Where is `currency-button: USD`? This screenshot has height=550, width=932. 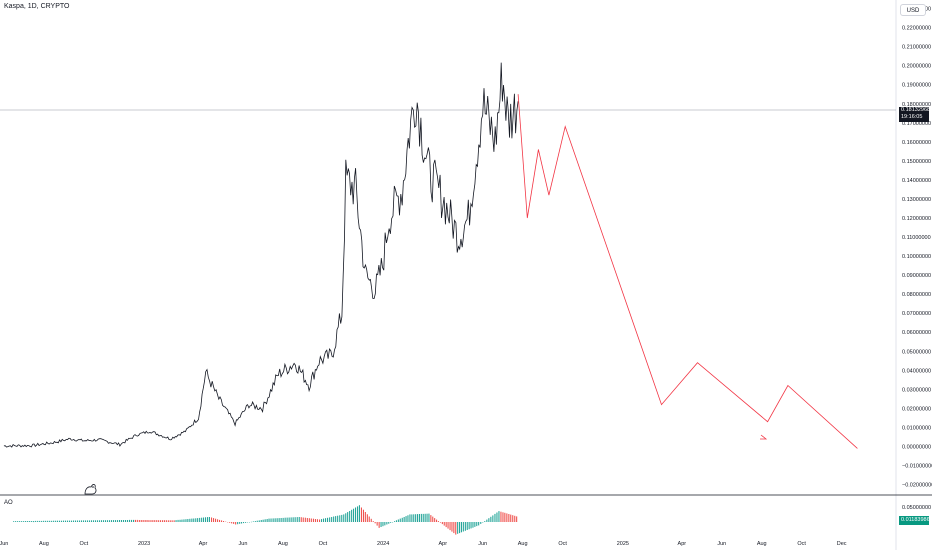 currency-button: USD is located at coordinates (913, 10).